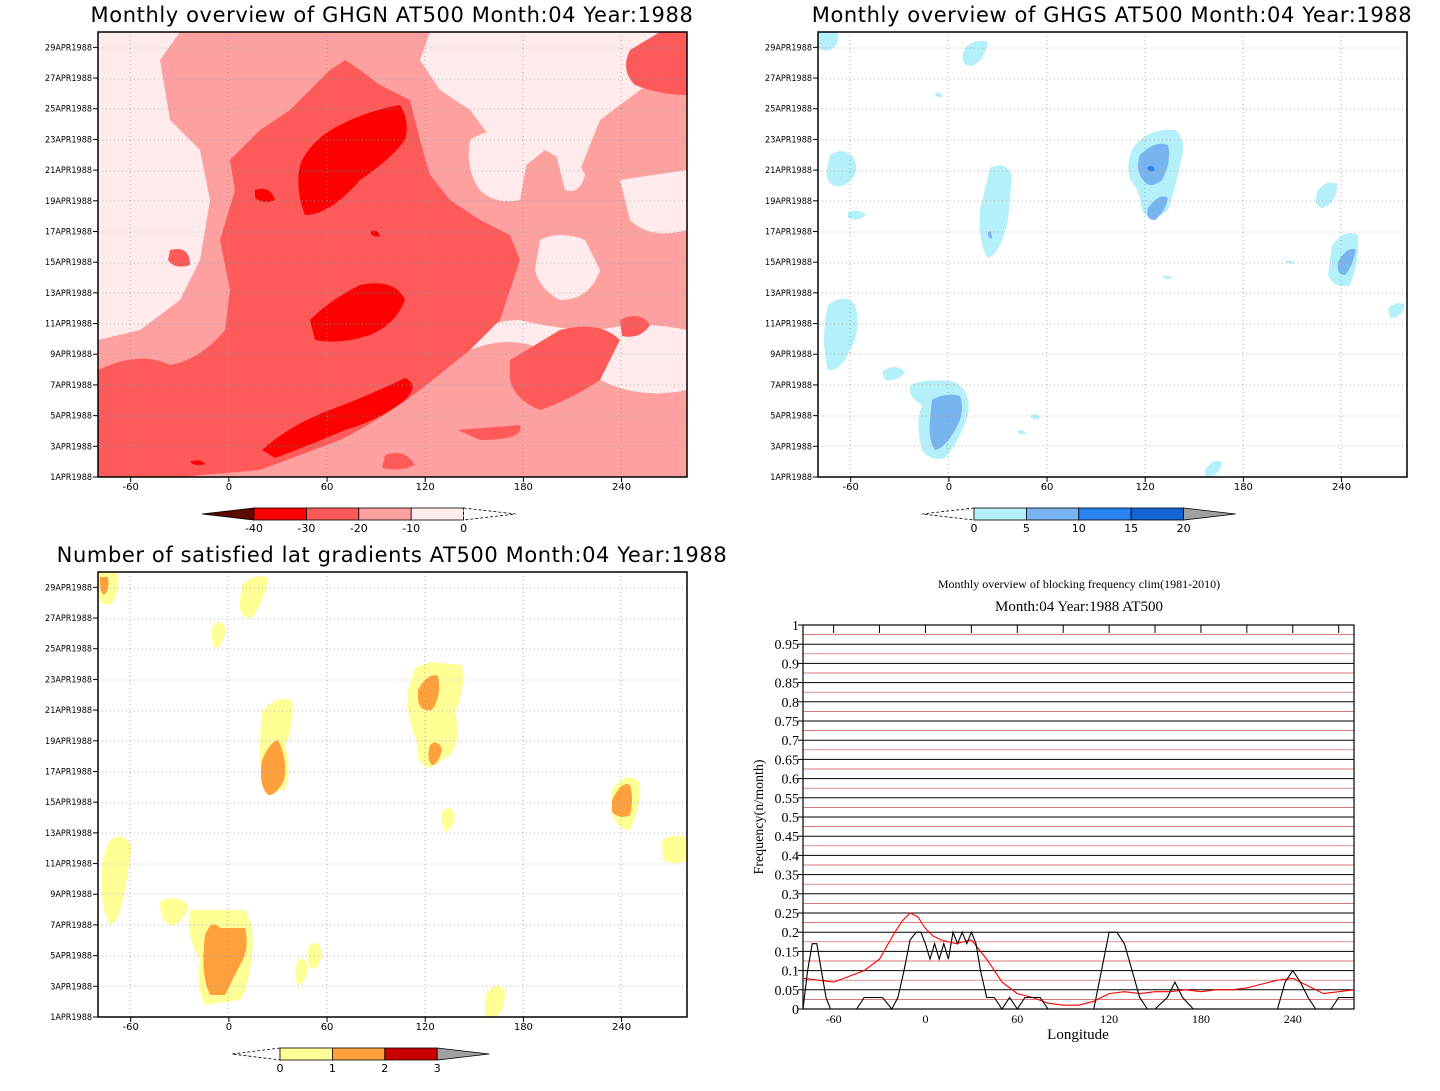 This screenshot has height=1091, width=1440. I want to click on line-chart-y-tick-label: 0.25, so click(787, 914).